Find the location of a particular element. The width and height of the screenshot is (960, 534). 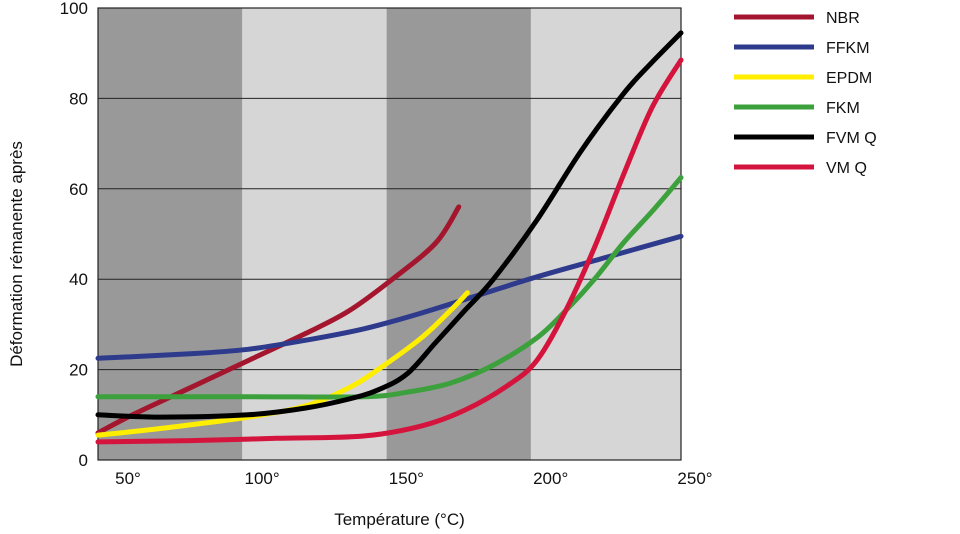

x-tick-label: 150° is located at coordinates (406, 478).